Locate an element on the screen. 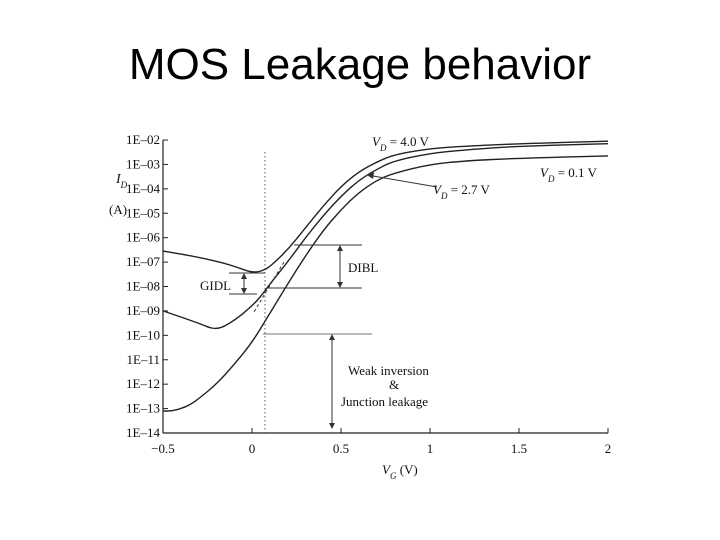  series-label-vd-4v: VD = 4.0 V is located at coordinates (401, 143).